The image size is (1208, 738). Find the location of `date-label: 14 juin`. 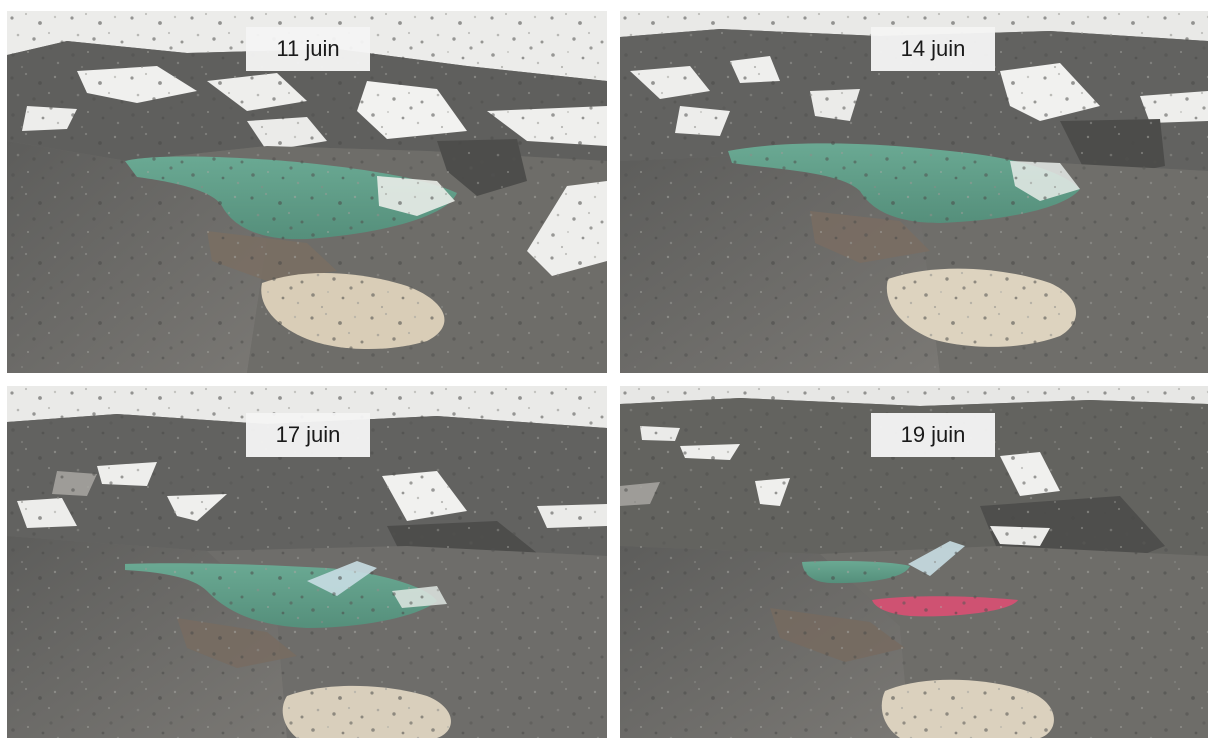

date-label: 14 juin is located at coordinates (933, 49).